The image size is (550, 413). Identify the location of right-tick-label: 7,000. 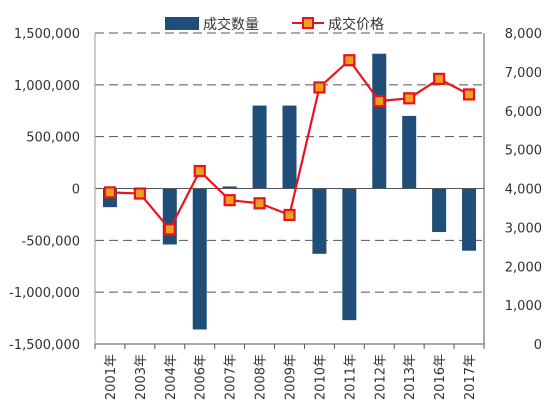
(523, 73).